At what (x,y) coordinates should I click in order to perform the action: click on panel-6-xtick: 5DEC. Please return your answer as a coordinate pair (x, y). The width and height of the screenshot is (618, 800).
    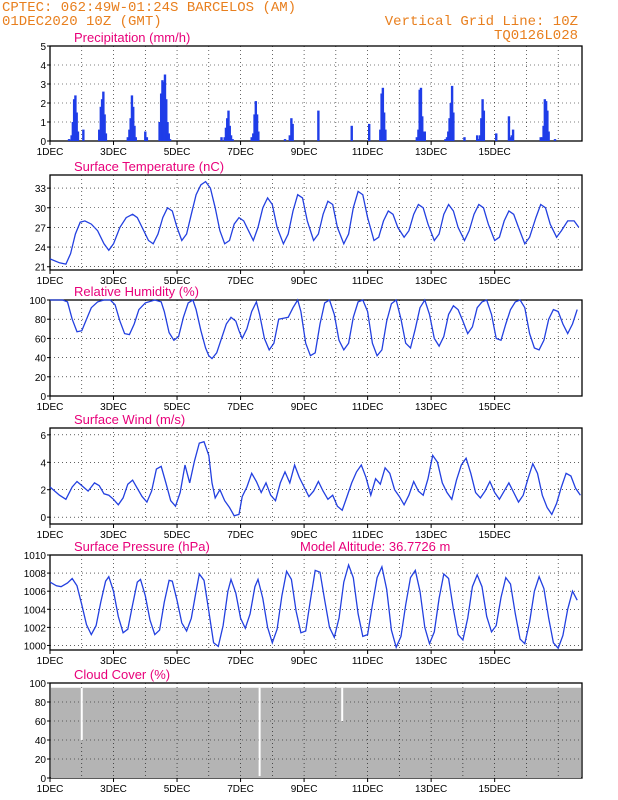
    Looking at the image, I should click on (177, 789).